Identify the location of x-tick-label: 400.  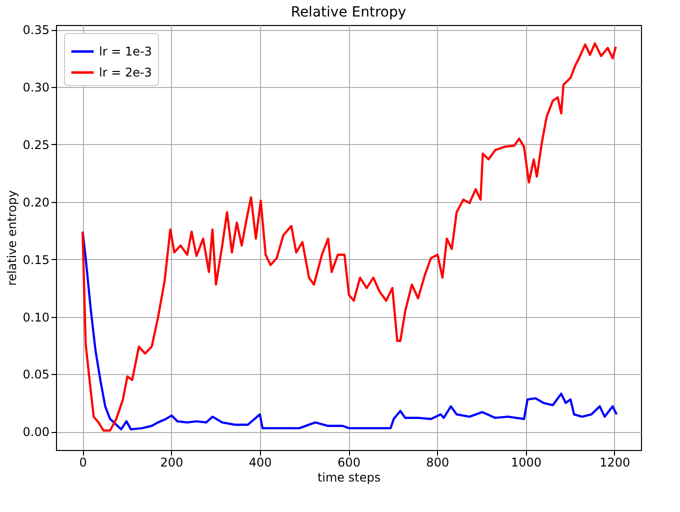
(260, 463).